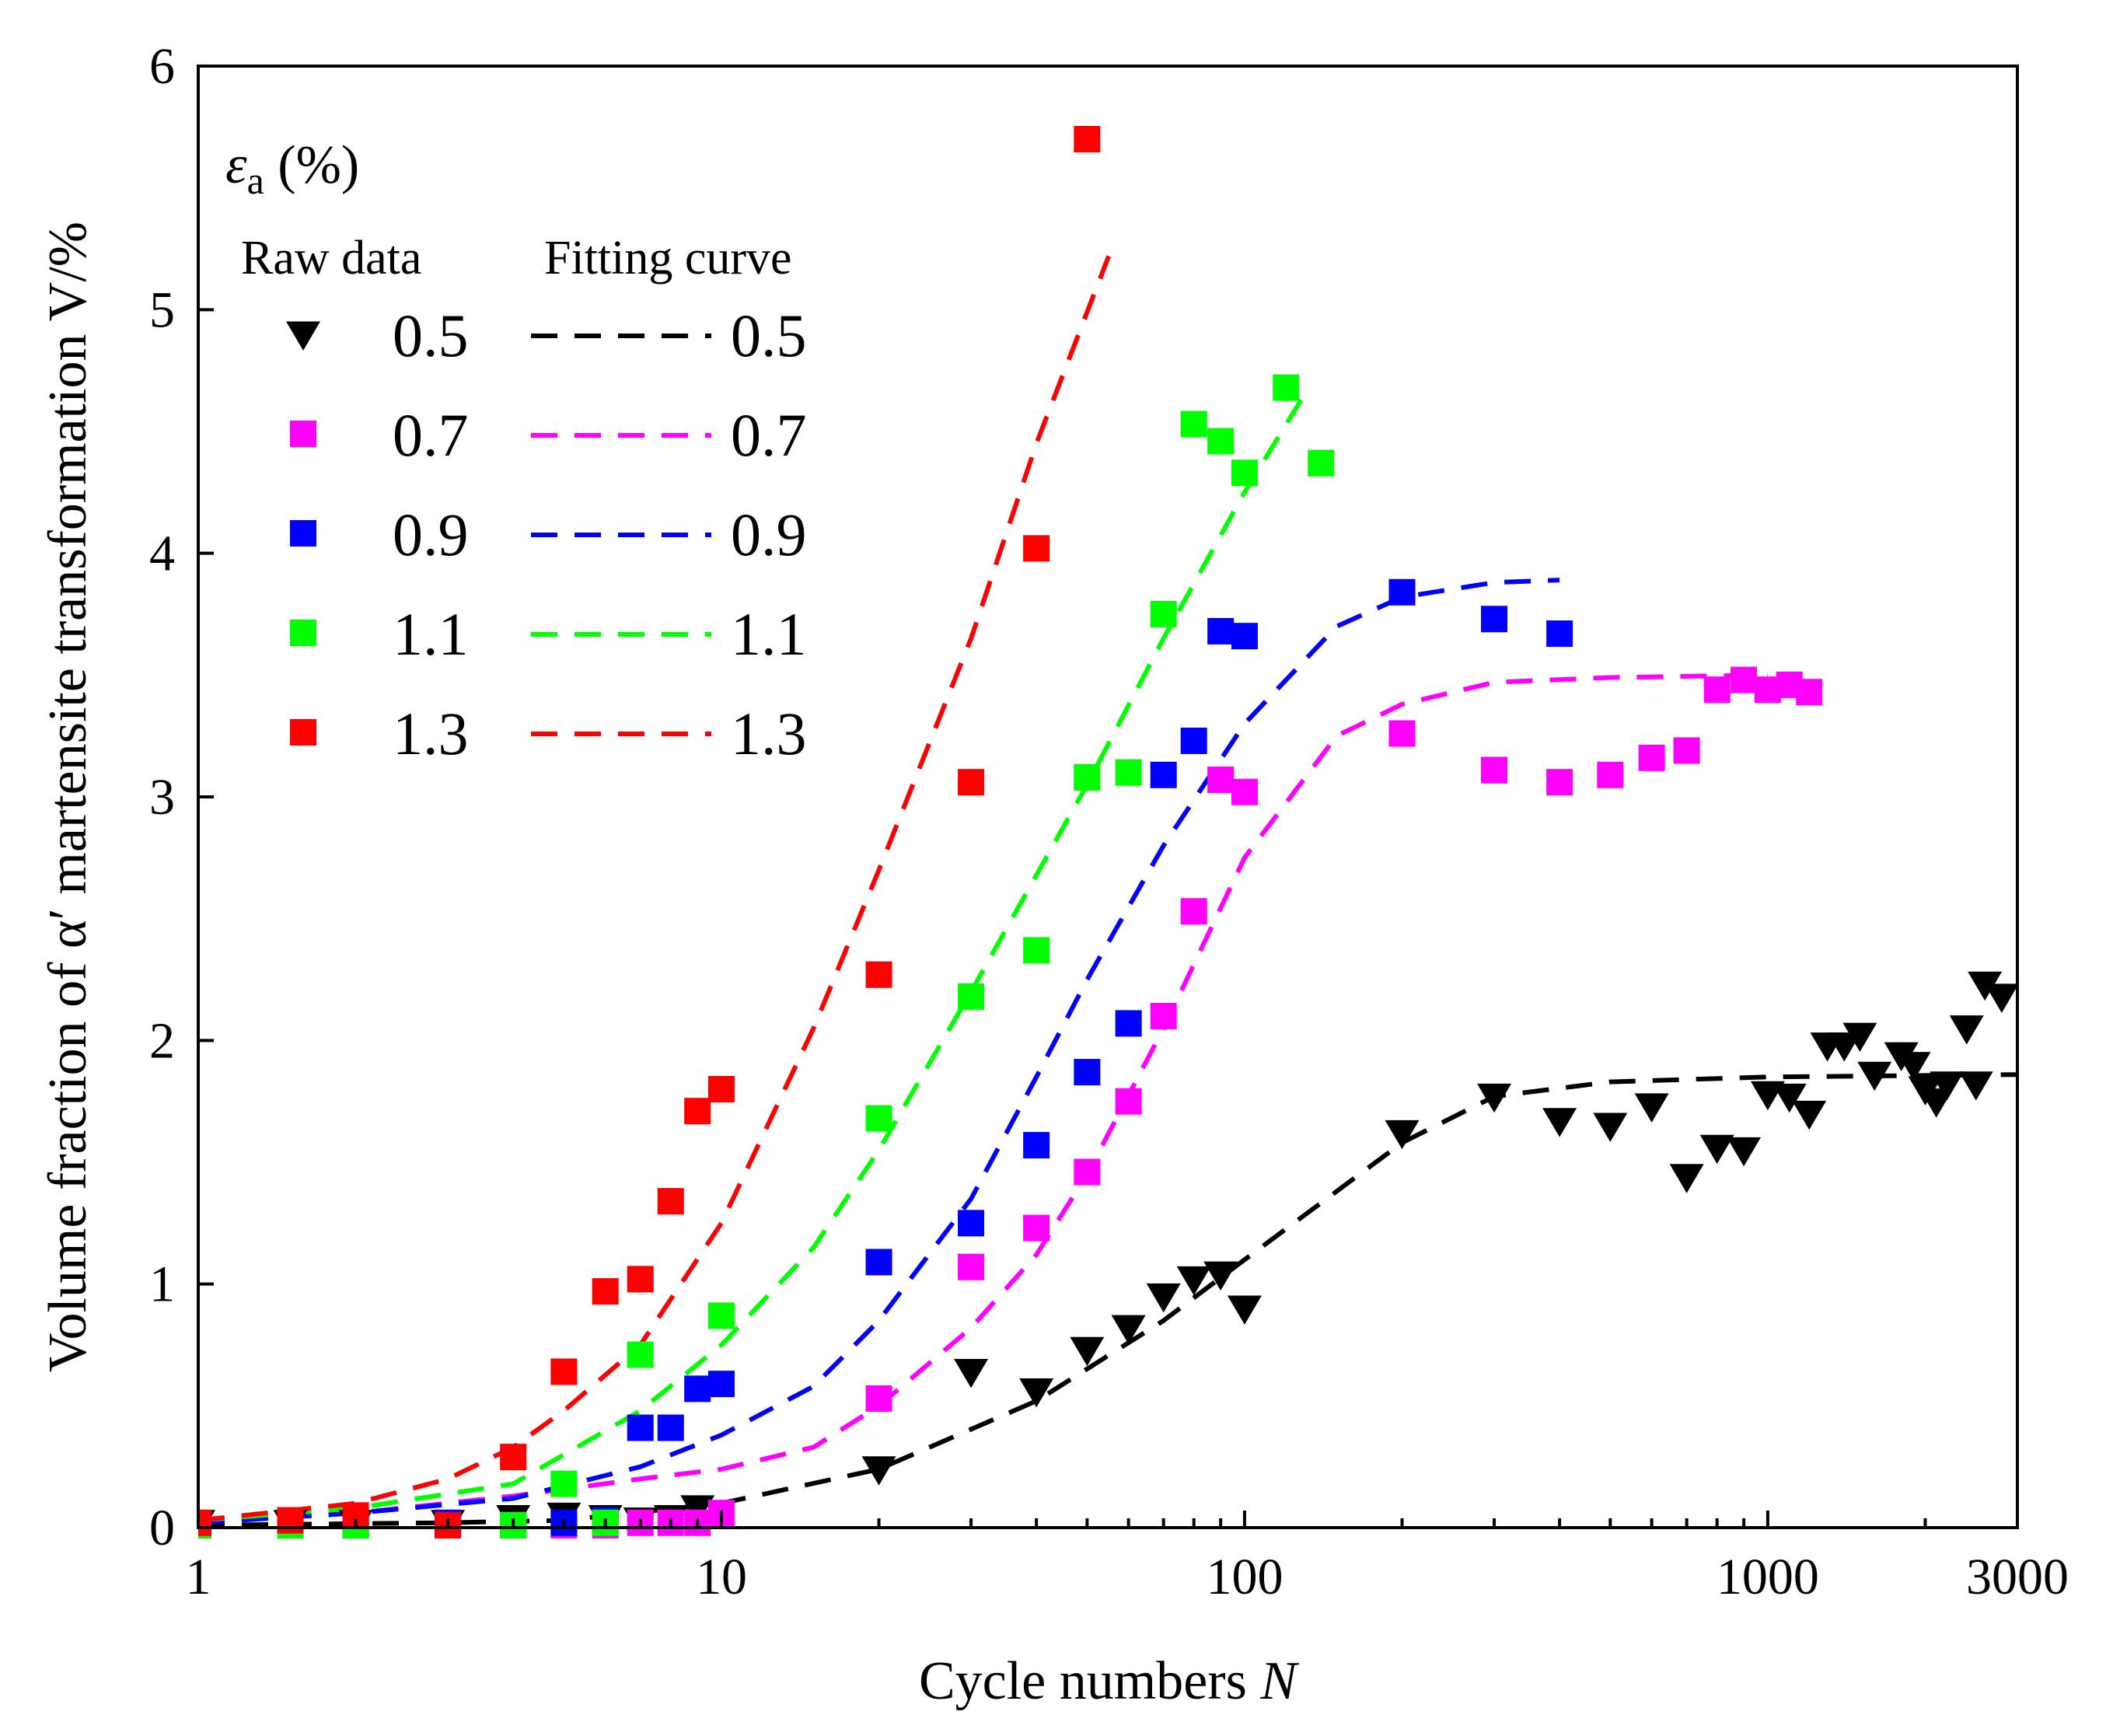 The image size is (2106, 1736). Describe the element at coordinates (431, 534) in the screenshot. I see `legend-raw-label: 0.9` at that location.